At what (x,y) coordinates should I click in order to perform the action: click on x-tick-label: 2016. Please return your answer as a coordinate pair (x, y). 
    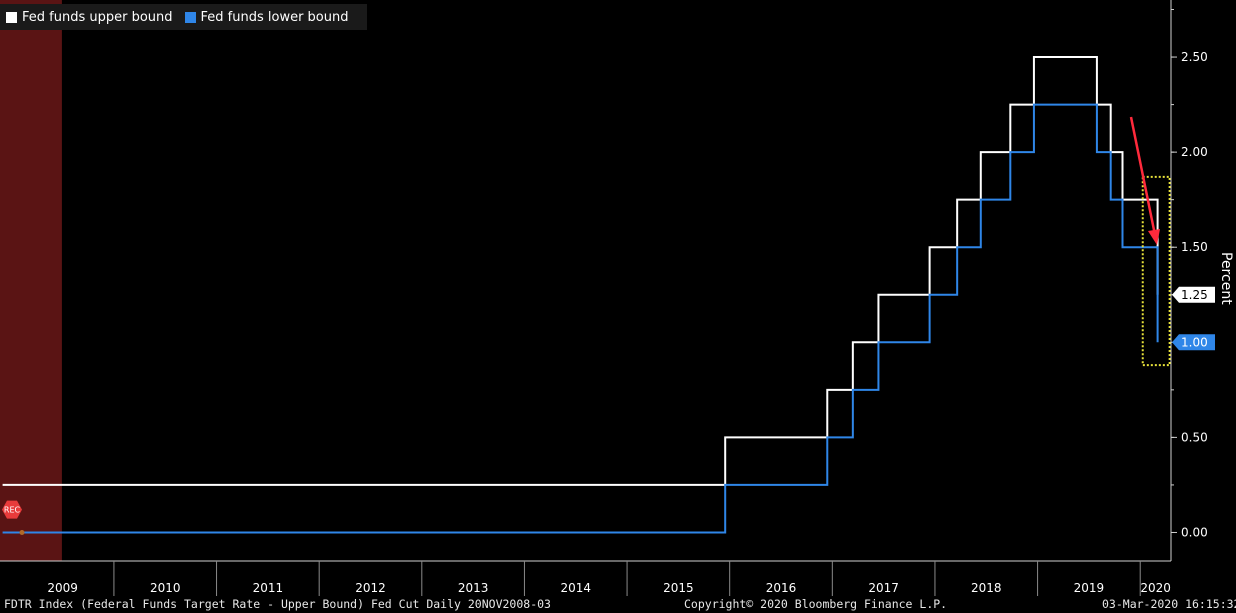
    Looking at the image, I should click on (781, 588).